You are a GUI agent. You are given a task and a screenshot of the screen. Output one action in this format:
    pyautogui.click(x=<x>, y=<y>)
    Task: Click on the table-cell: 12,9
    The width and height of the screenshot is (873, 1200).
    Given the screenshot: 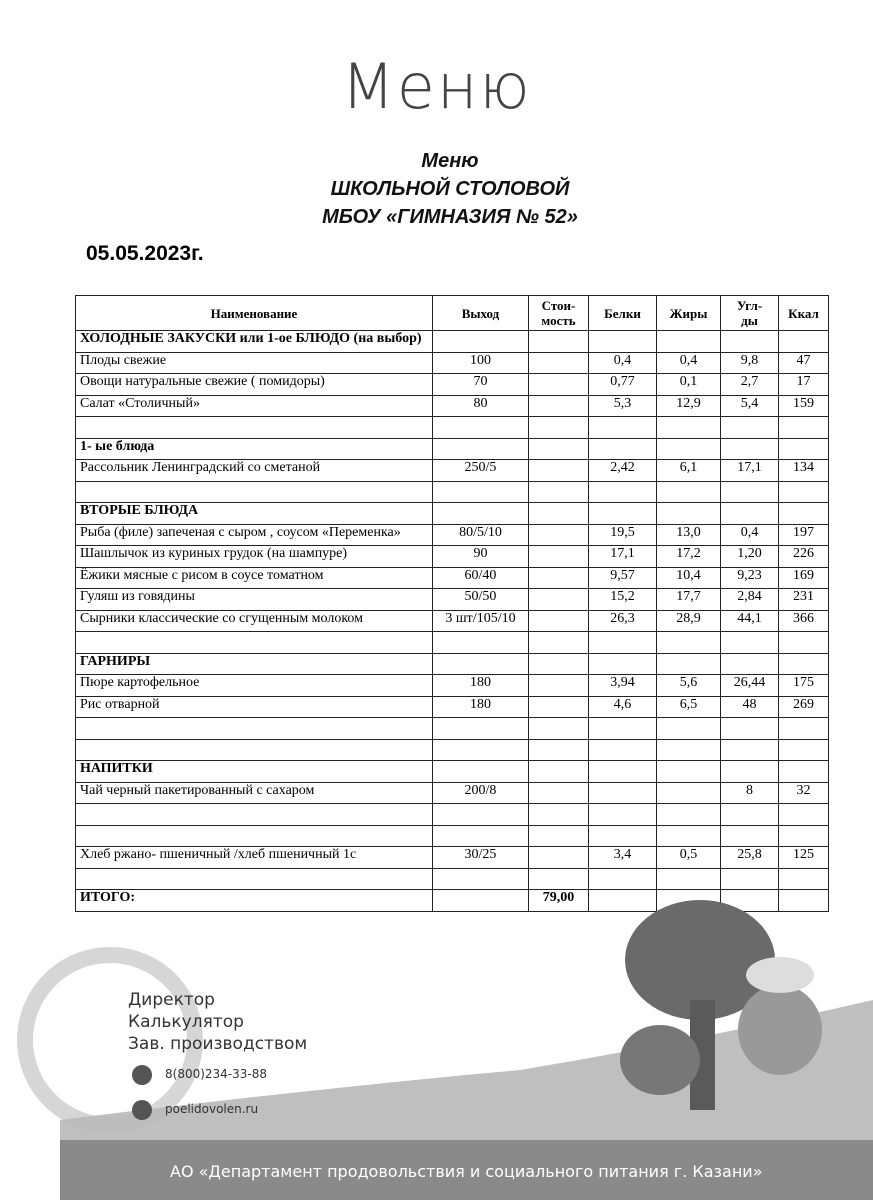 What is the action you would take?
    pyautogui.click(x=688, y=405)
    